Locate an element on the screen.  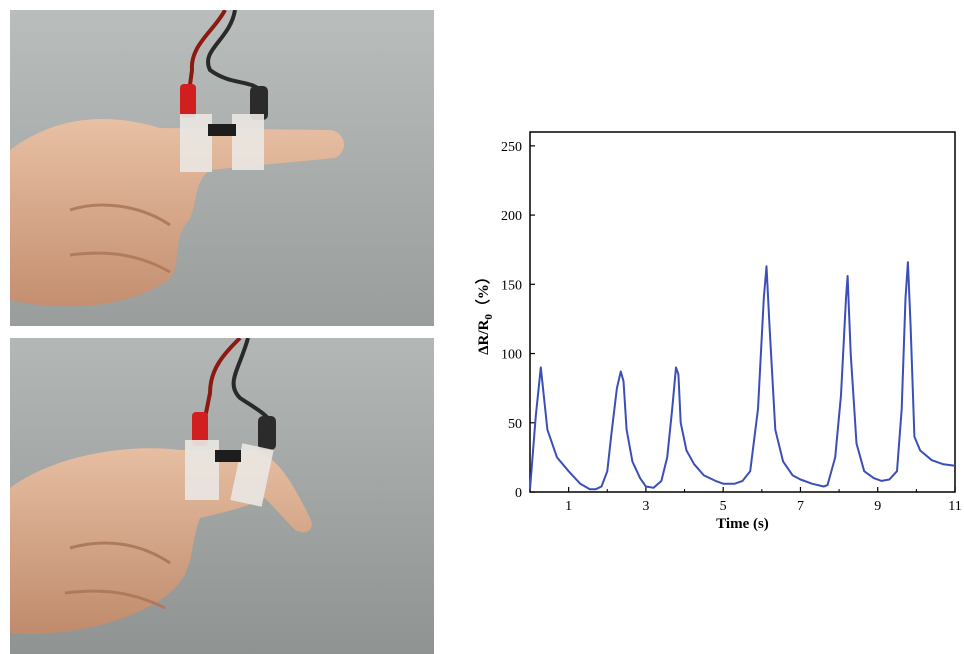
y-axis-title: ΔR/R0（%） is located at coordinates (484, 312).